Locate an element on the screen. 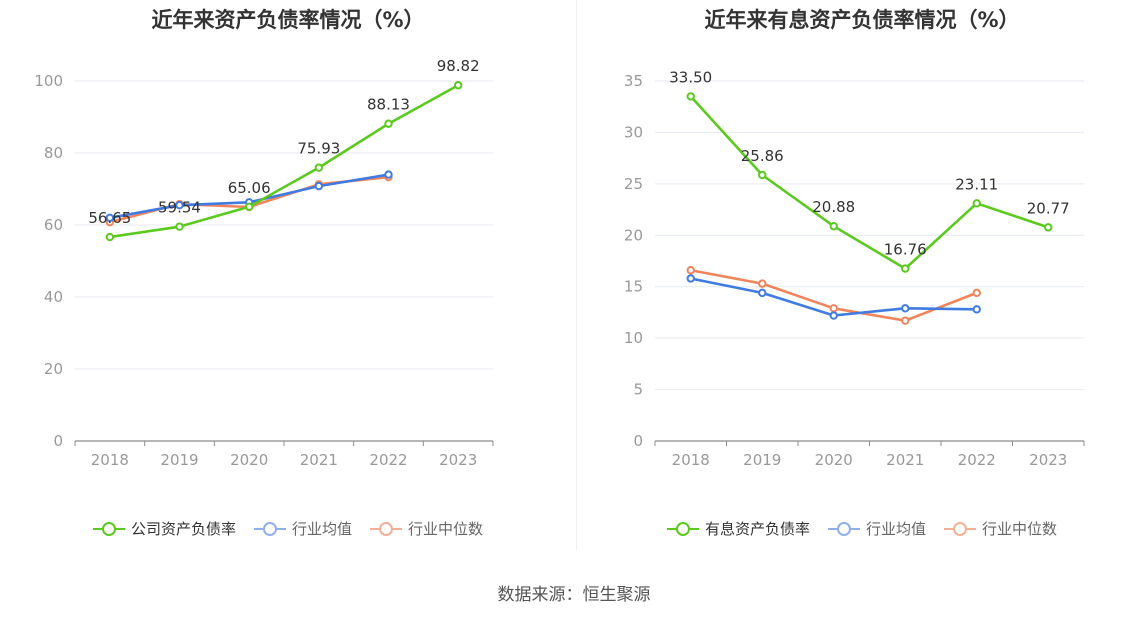 This screenshot has width=1148, height=619. data-label: 56.65 is located at coordinates (109, 218).